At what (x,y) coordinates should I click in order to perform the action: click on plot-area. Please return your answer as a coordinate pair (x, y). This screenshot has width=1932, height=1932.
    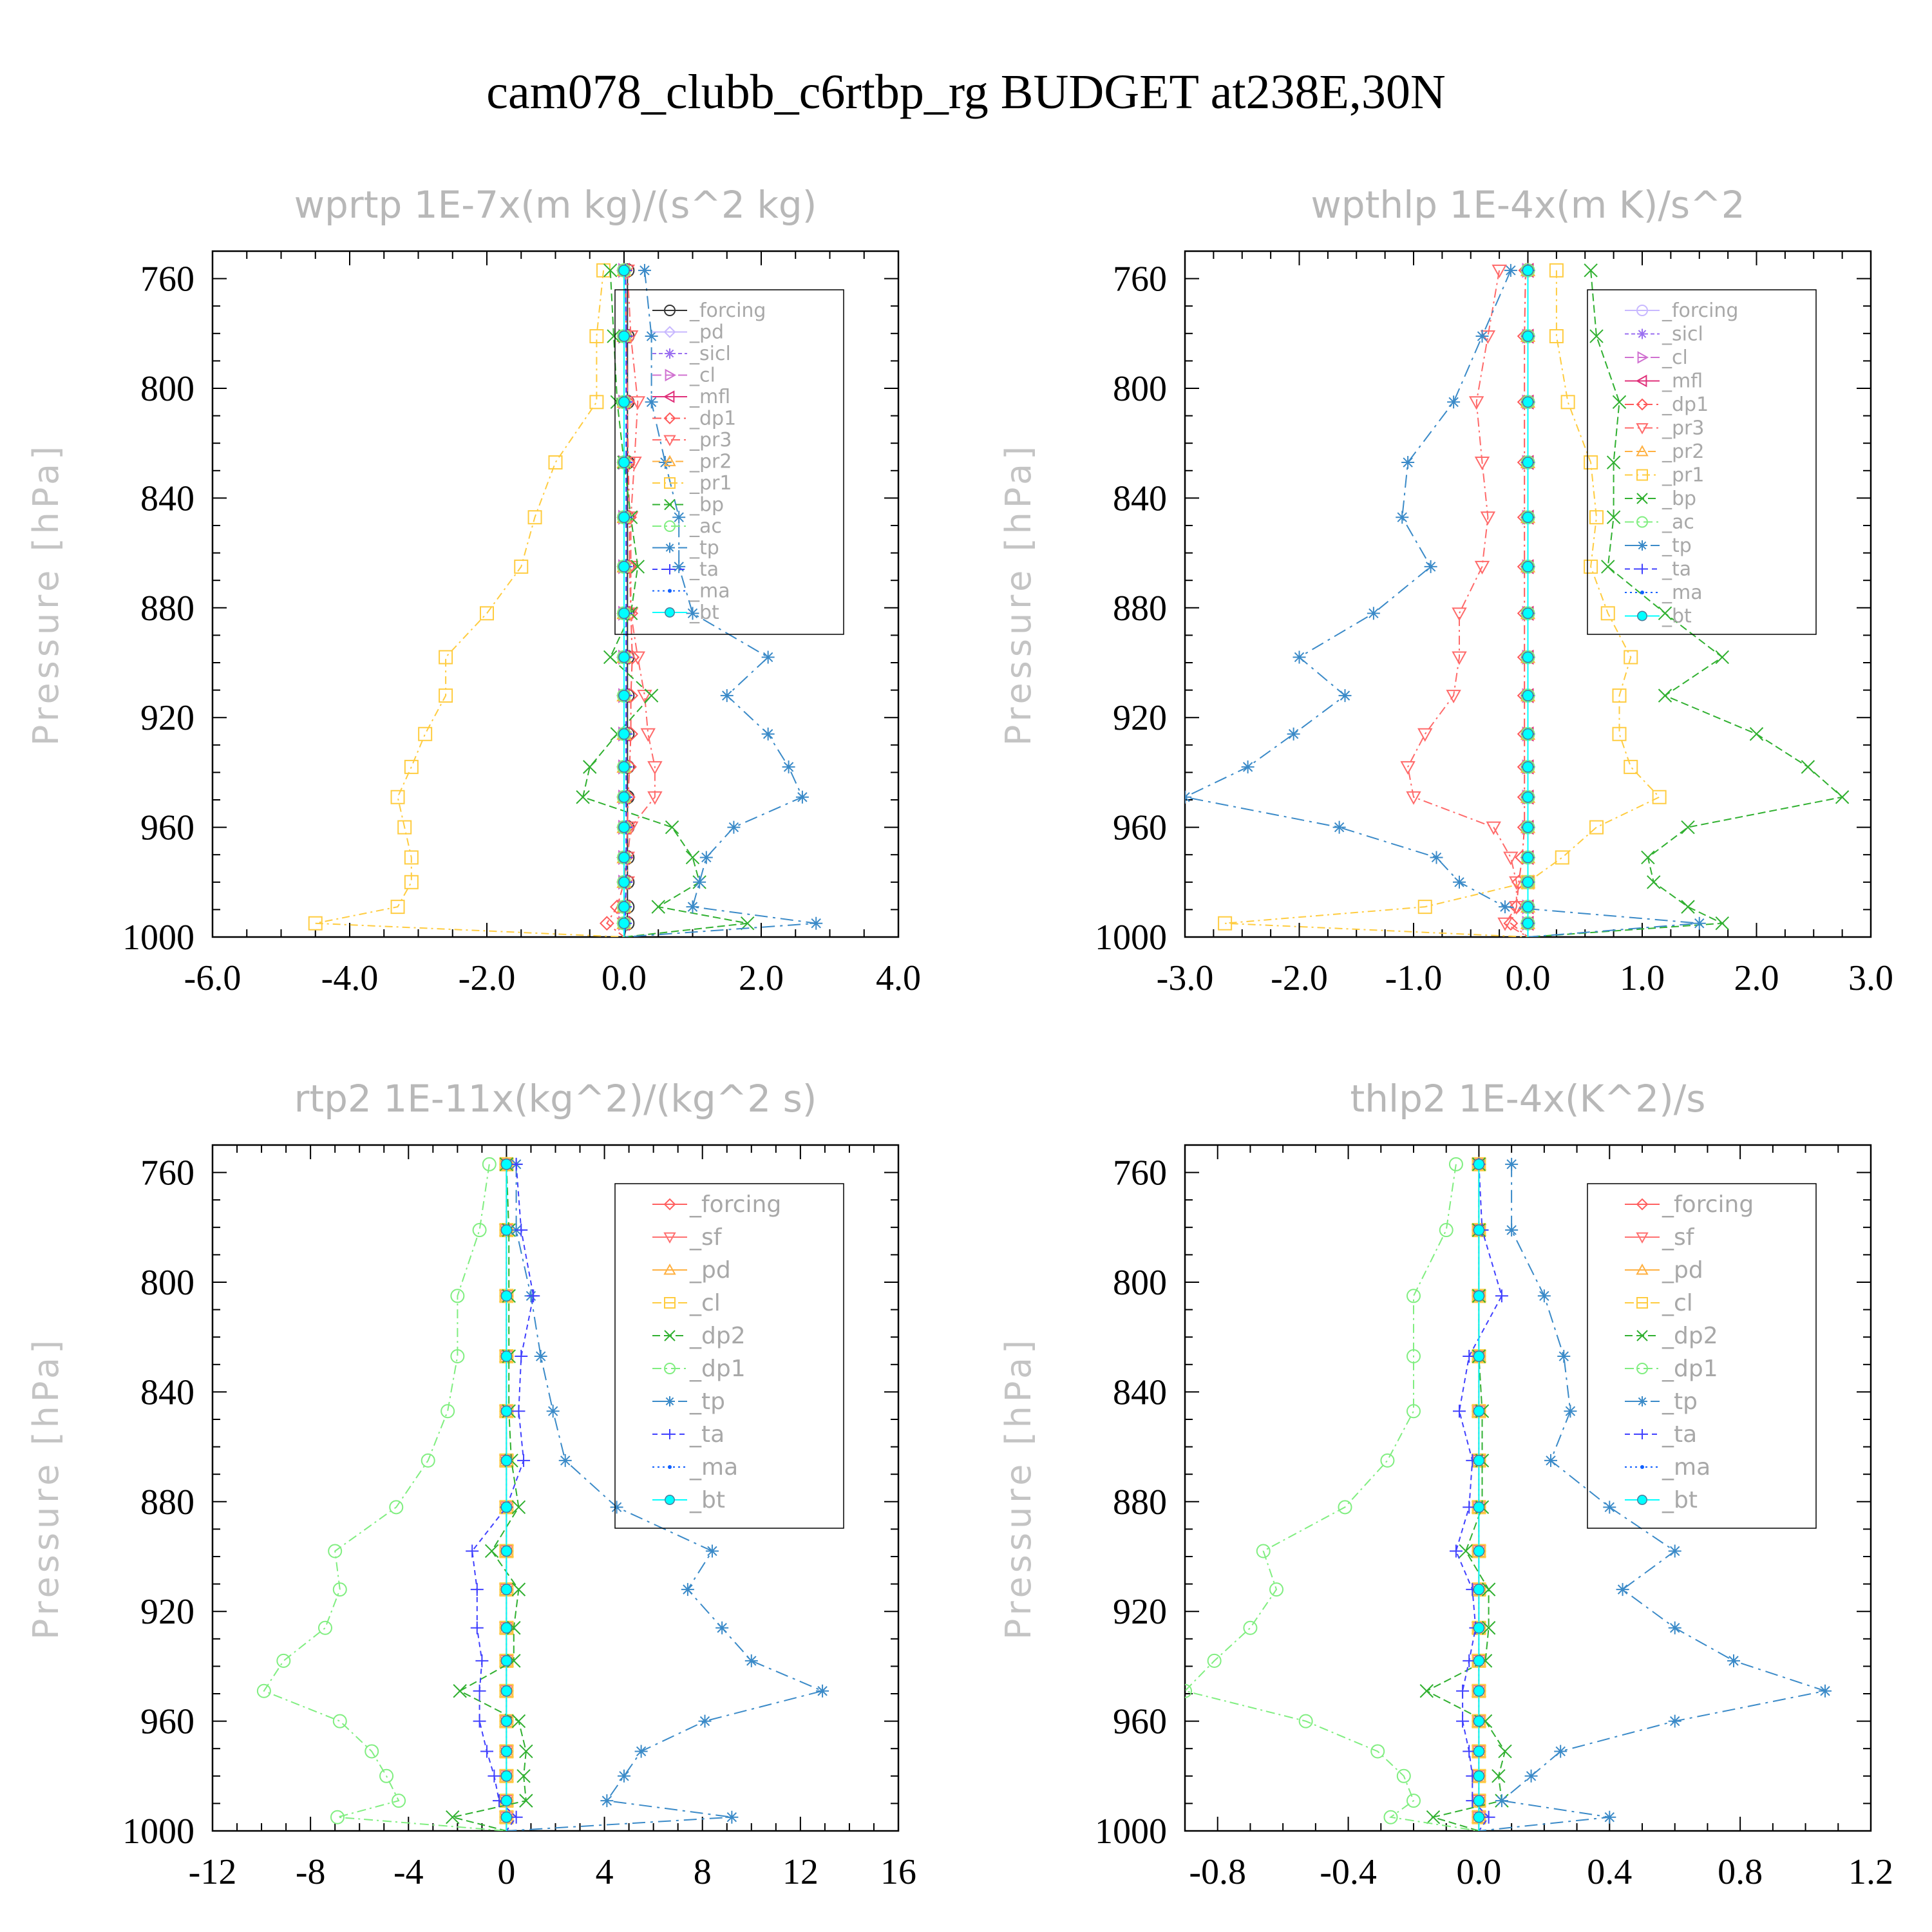
    Looking at the image, I should click on (1508, 1494).